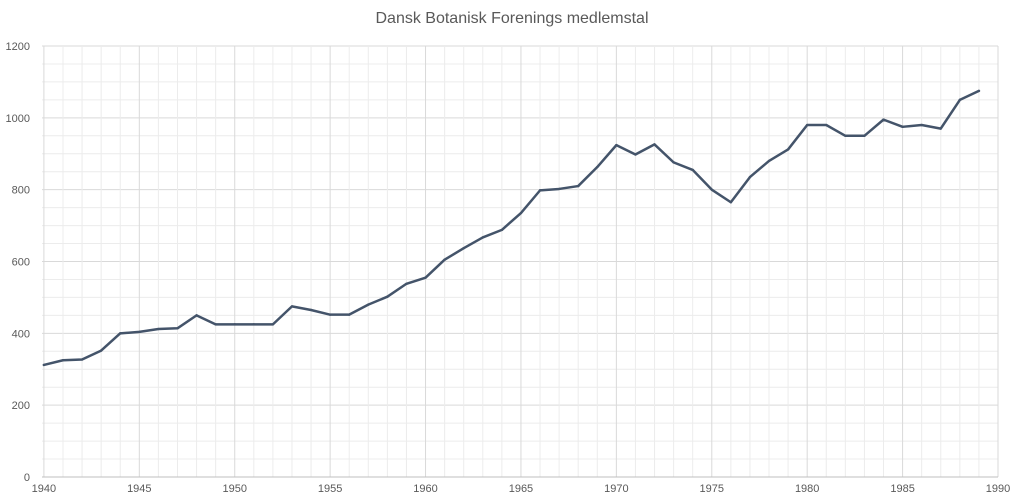 This screenshot has height=502, width=1024. What do you see at coordinates (21, 406) in the screenshot?
I see `y-tick-label: 200` at bounding box center [21, 406].